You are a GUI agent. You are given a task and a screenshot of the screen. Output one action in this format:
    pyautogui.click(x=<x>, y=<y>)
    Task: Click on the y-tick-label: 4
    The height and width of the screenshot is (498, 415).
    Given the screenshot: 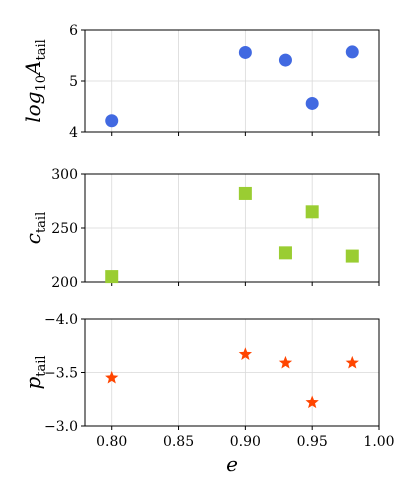 What is the action you would take?
    pyautogui.click(x=73, y=133)
    